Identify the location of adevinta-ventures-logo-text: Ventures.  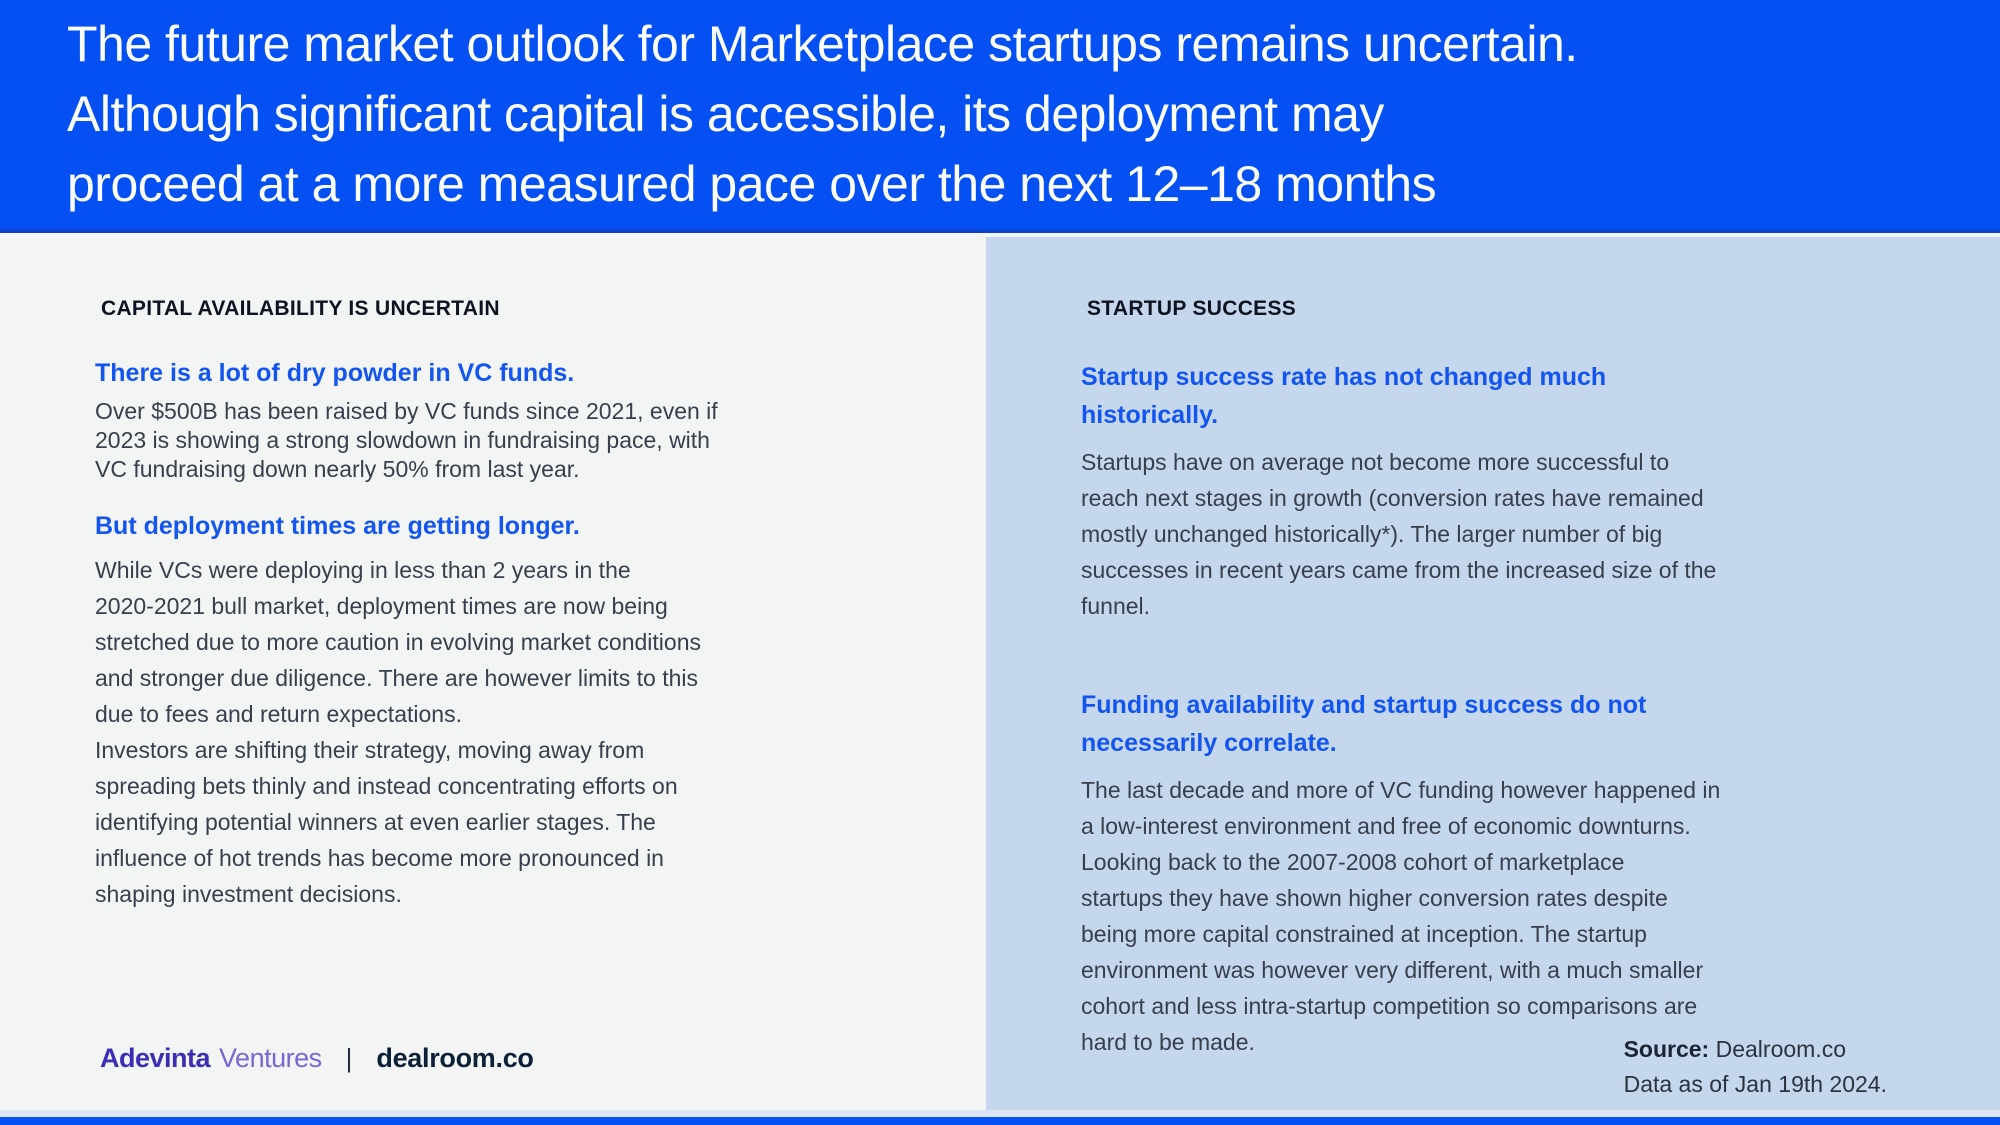
(270, 1058).